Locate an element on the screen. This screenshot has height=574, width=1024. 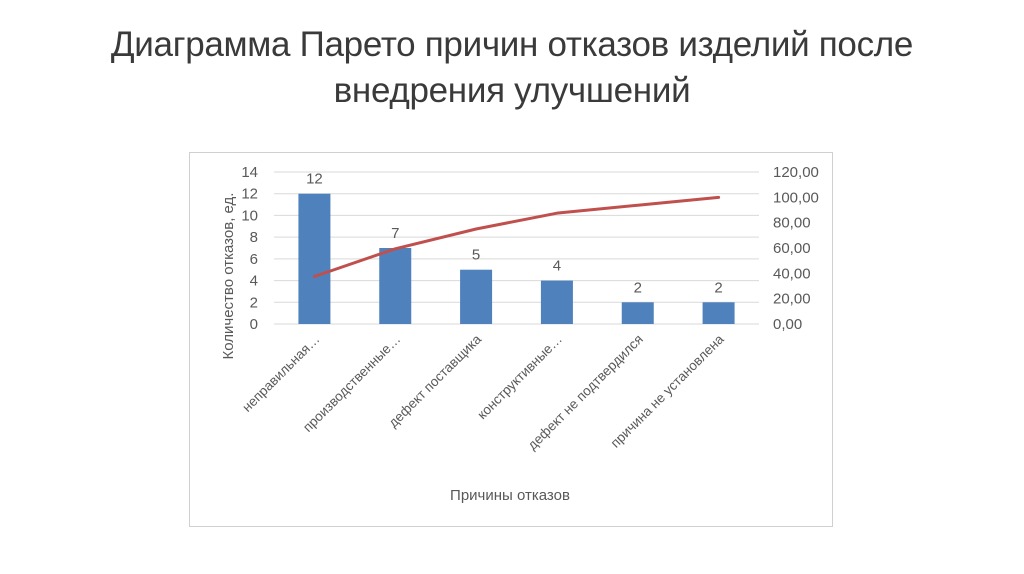
y-tick-label: 8 is located at coordinates (254, 237).